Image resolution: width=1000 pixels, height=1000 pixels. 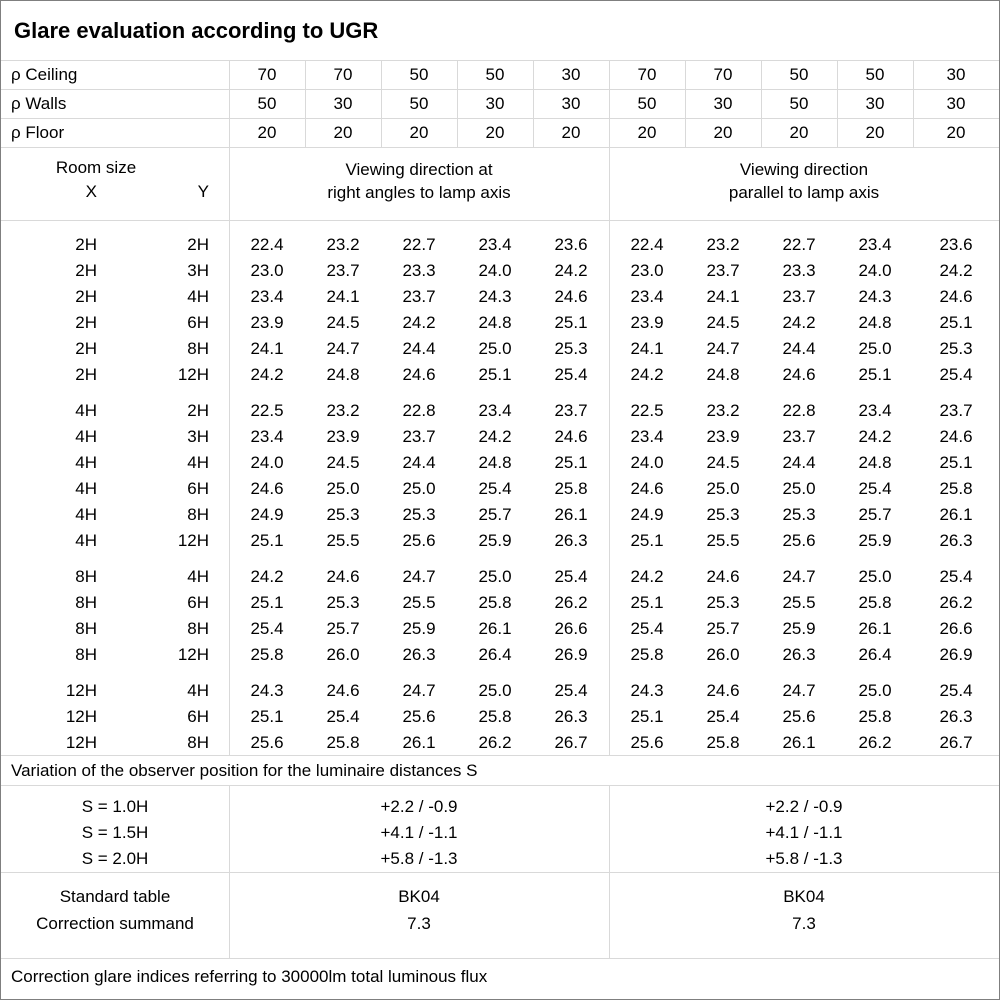 I want to click on ugr-value: 24.3, so click(x=647, y=690).